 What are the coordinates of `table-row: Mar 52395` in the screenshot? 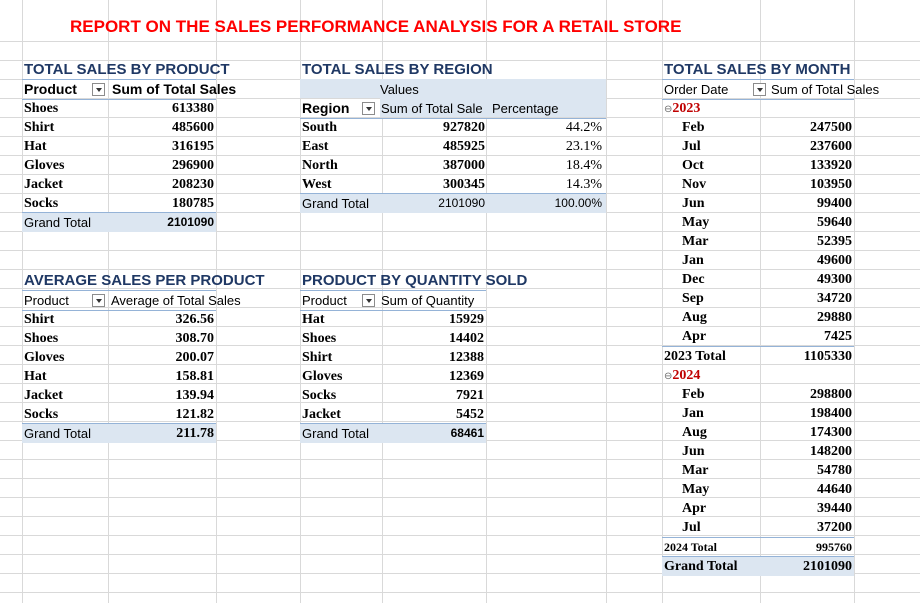 It's located at (758, 241).